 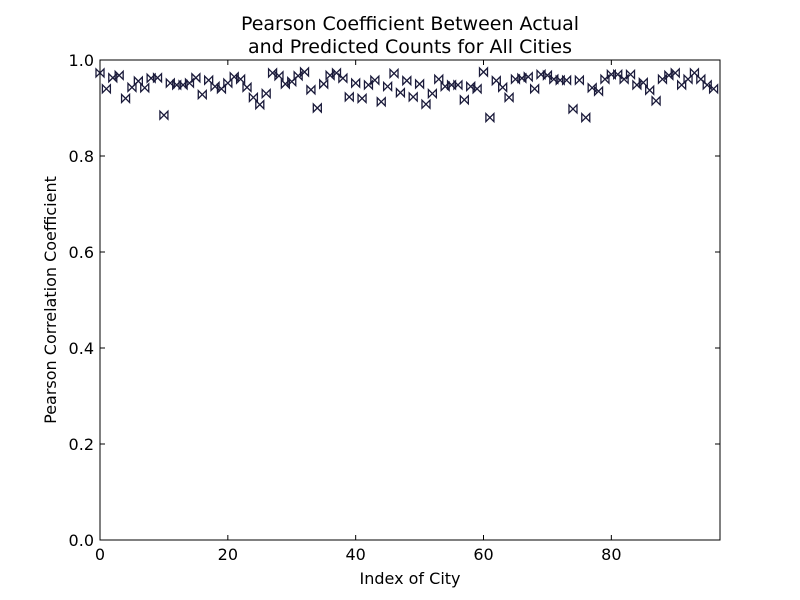 I want to click on x-tick-label: 60, so click(x=483, y=554).